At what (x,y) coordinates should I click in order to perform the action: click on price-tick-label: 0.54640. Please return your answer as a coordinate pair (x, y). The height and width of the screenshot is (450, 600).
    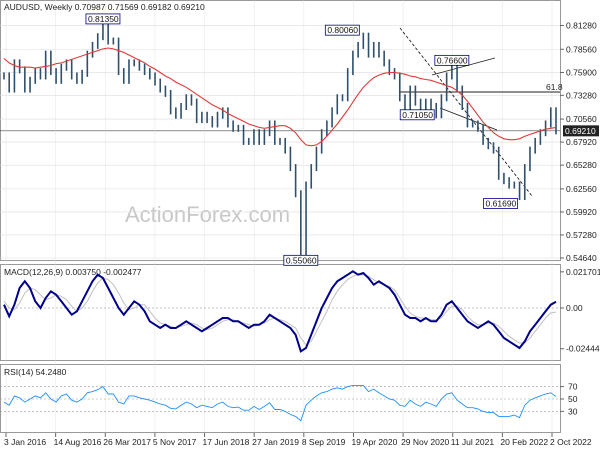
    Looking at the image, I should click on (581, 258).